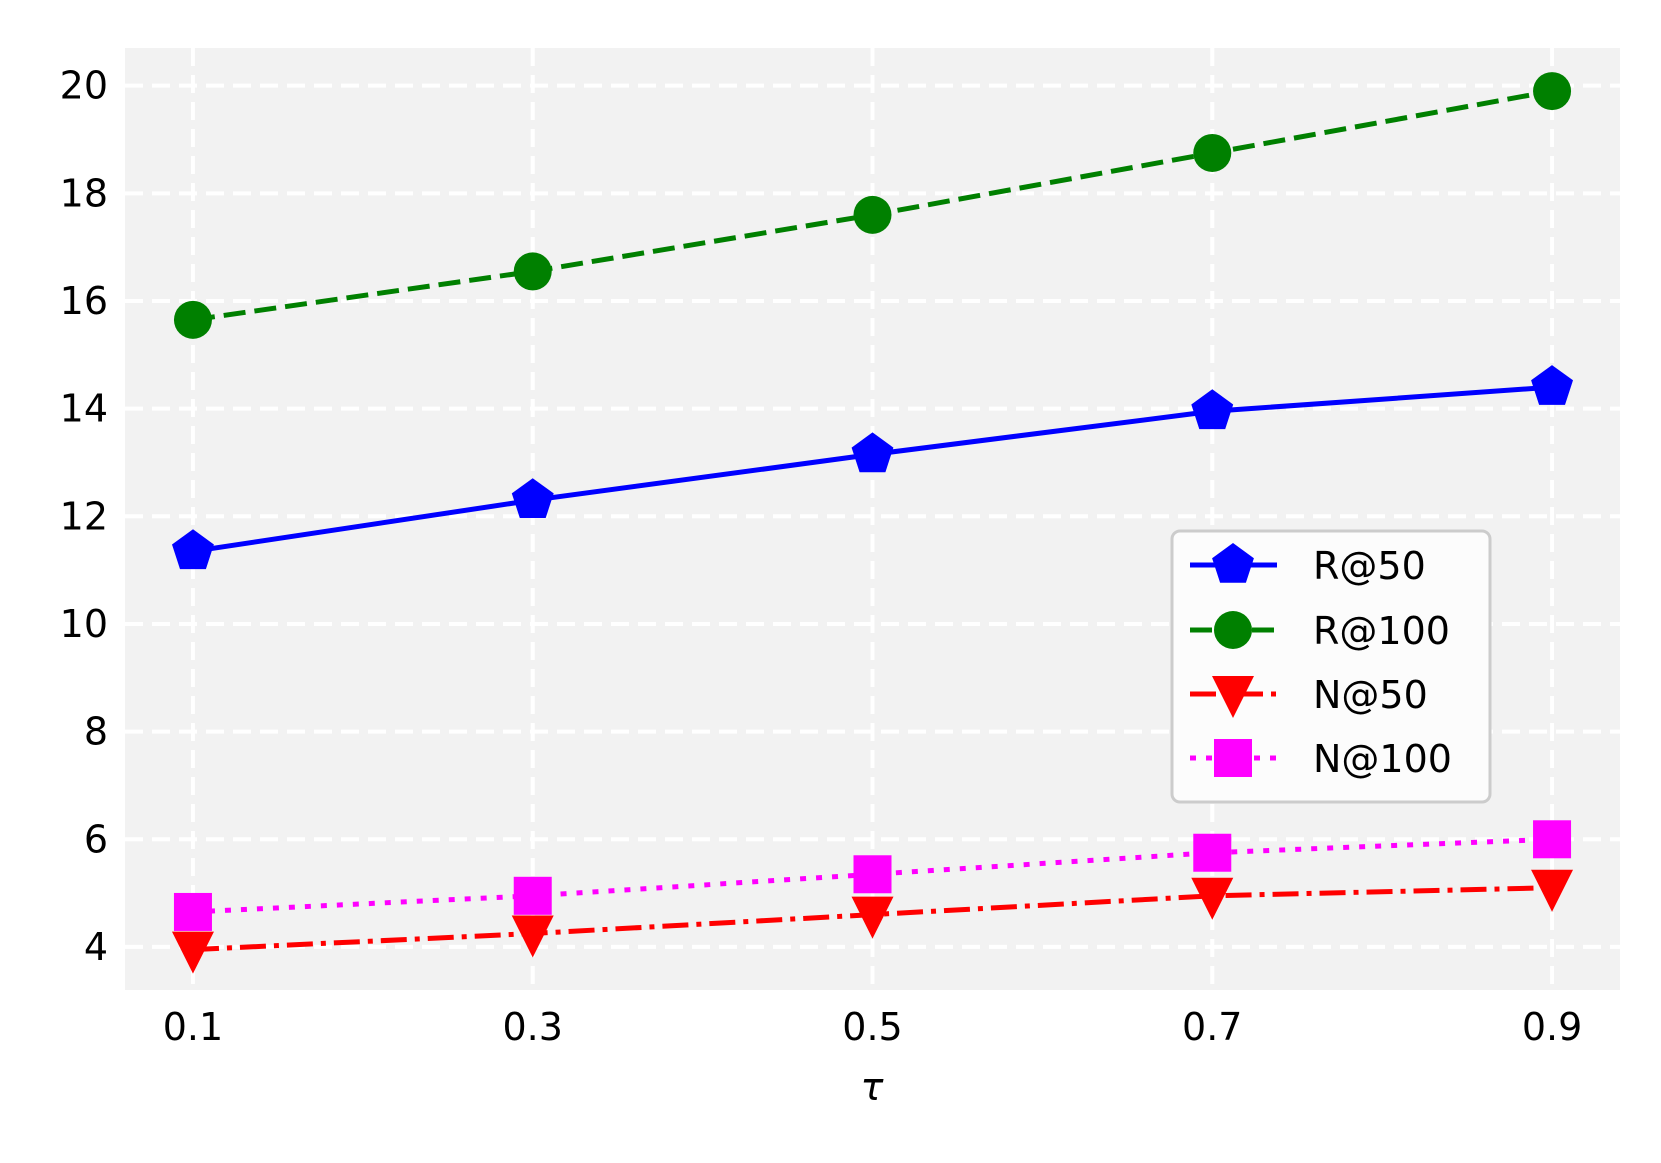  Describe the element at coordinates (96, 732) in the screenshot. I see `y-tick-label: 8` at that location.